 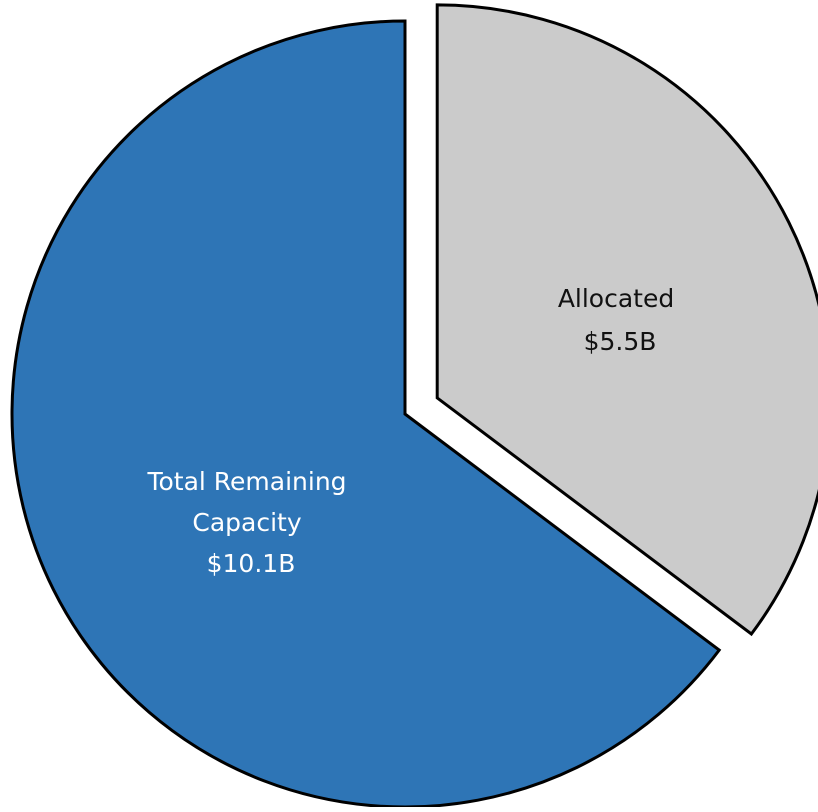 I want to click on remaining-slice-label: Total Remaining Capacity $10.1B, so click(x=250, y=522).